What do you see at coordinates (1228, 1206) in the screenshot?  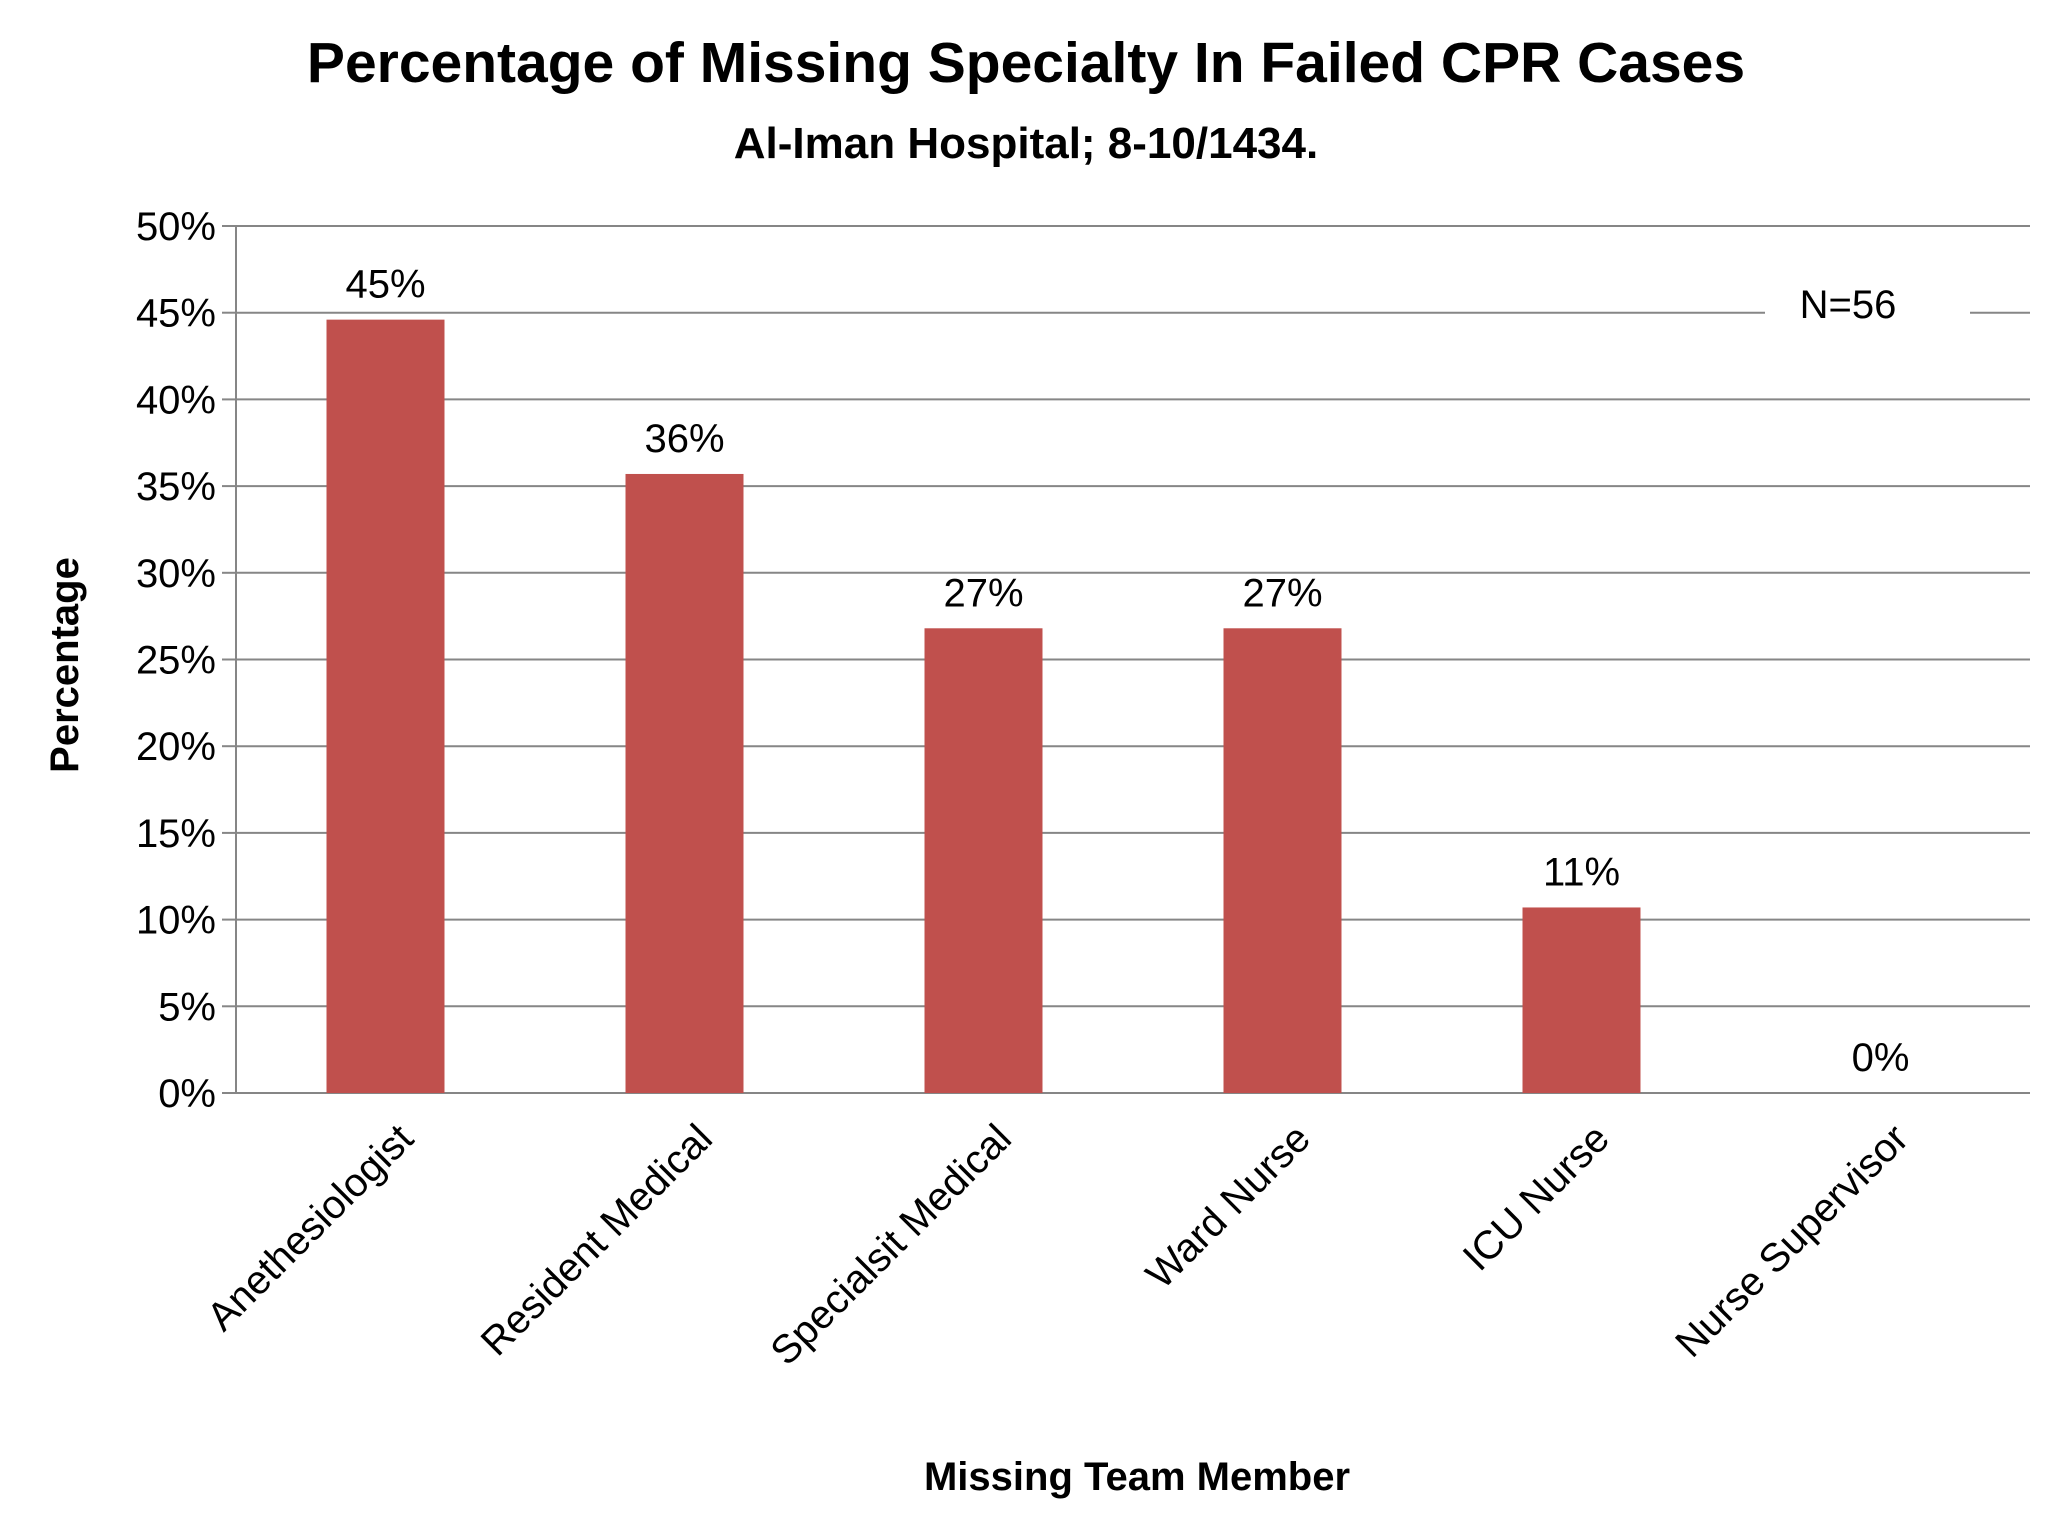 I see `x-category-label: Ward Nurse` at bounding box center [1228, 1206].